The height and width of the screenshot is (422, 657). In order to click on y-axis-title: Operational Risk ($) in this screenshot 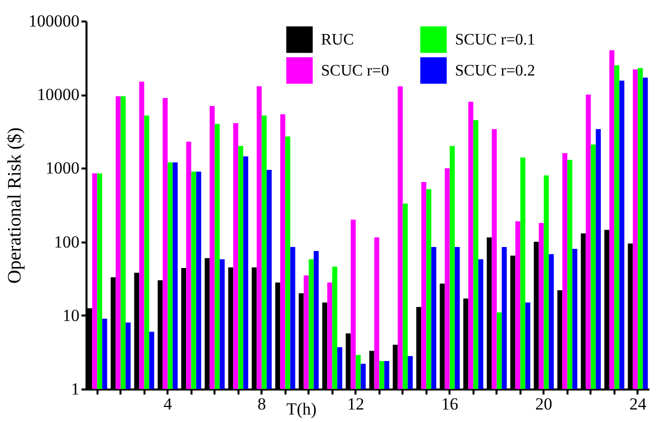, I will do `click(15, 205)`.